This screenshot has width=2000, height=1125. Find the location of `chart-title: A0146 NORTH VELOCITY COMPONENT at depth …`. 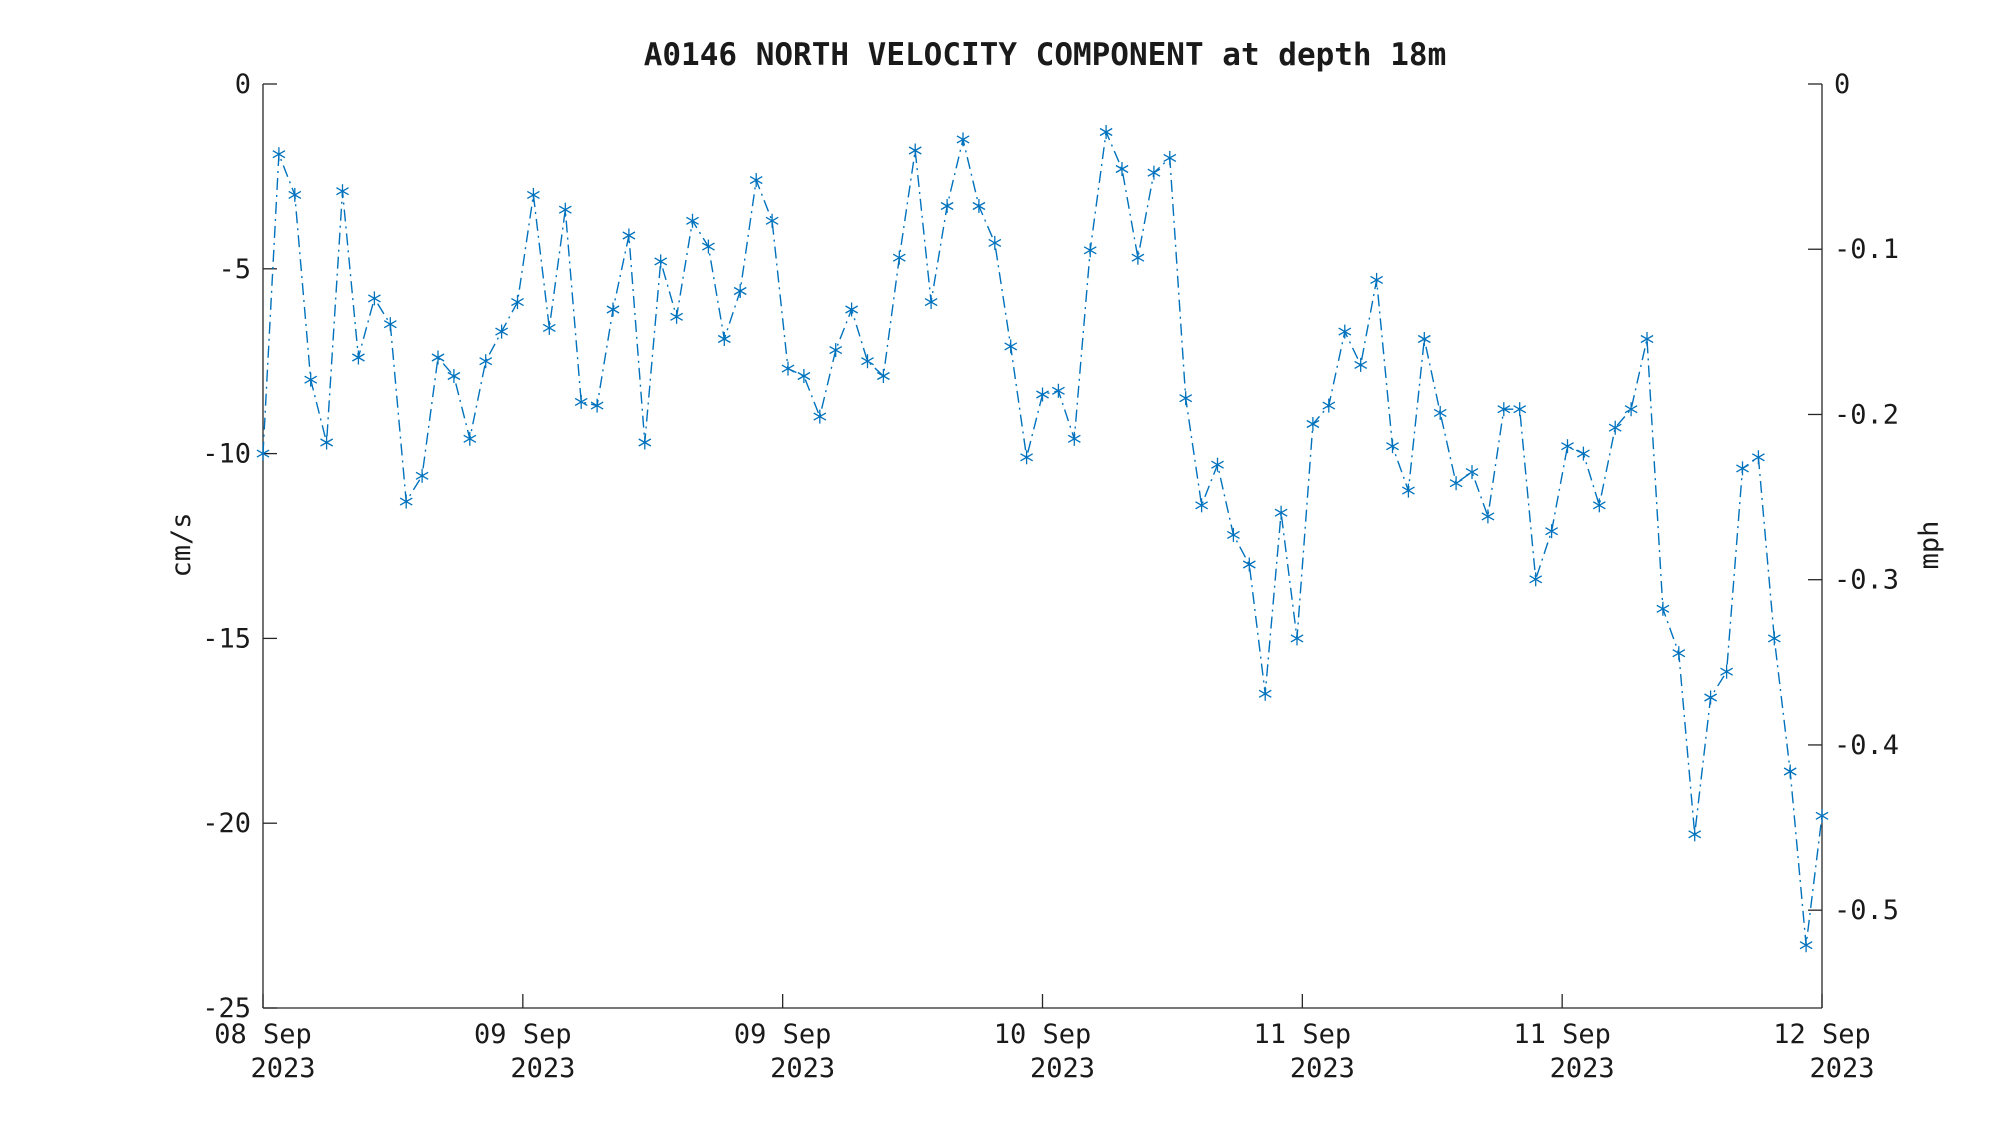

chart-title: A0146 NORTH VELOCITY COMPONENT at depth … is located at coordinates (1045, 55).